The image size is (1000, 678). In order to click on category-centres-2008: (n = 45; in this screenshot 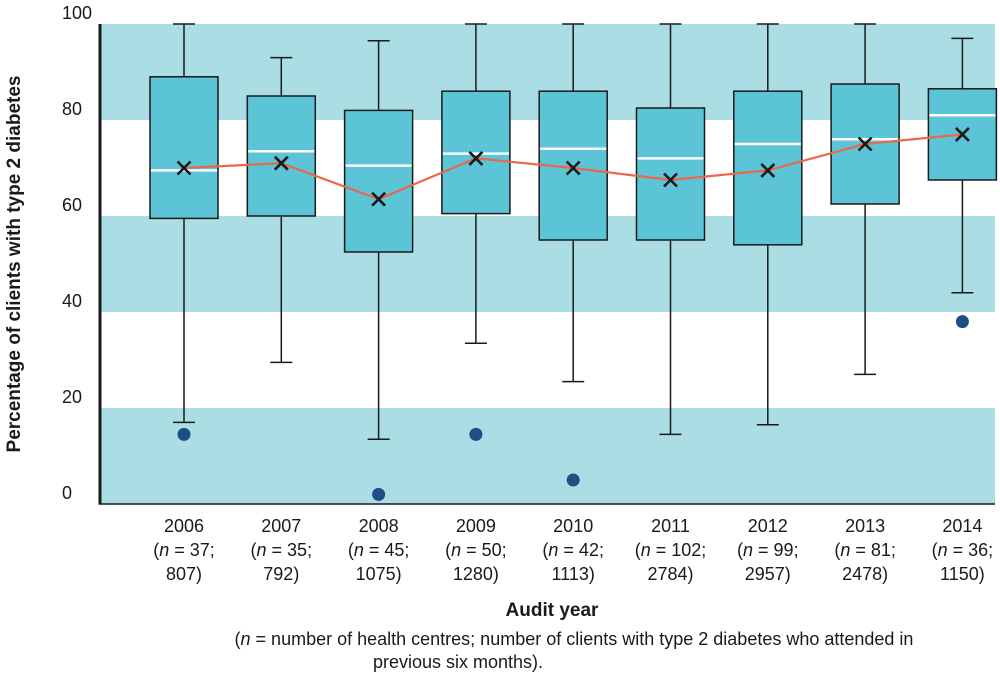, I will do `click(379, 550)`.